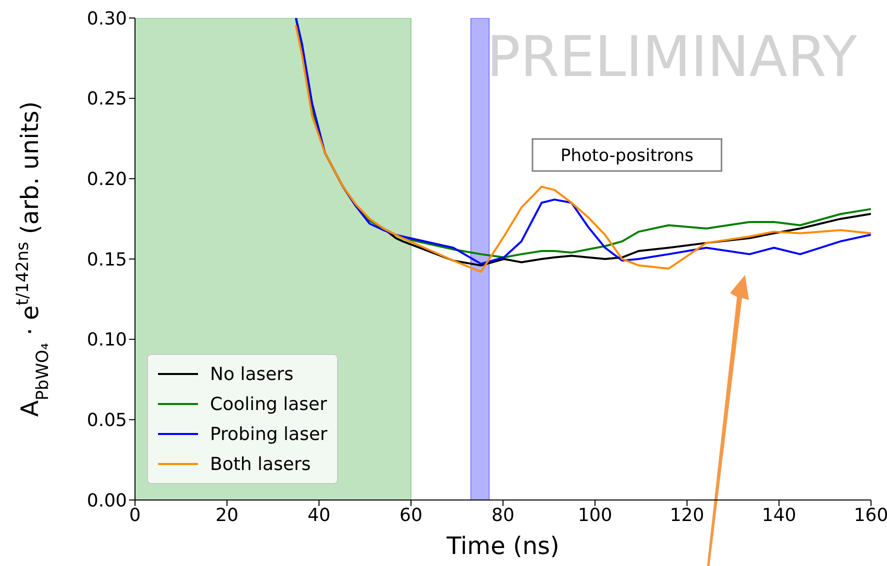  I want to click on legend-label: Probing laser, so click(269, 434).